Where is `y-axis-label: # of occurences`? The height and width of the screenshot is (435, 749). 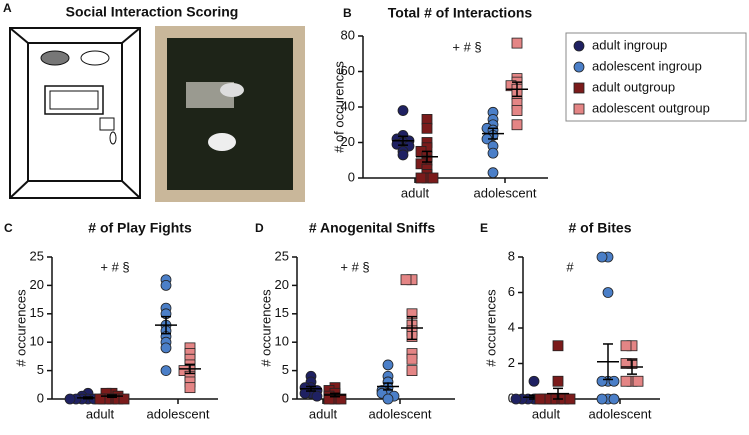 y-axis-label: # of occurences is located at coordinates (338, 107).